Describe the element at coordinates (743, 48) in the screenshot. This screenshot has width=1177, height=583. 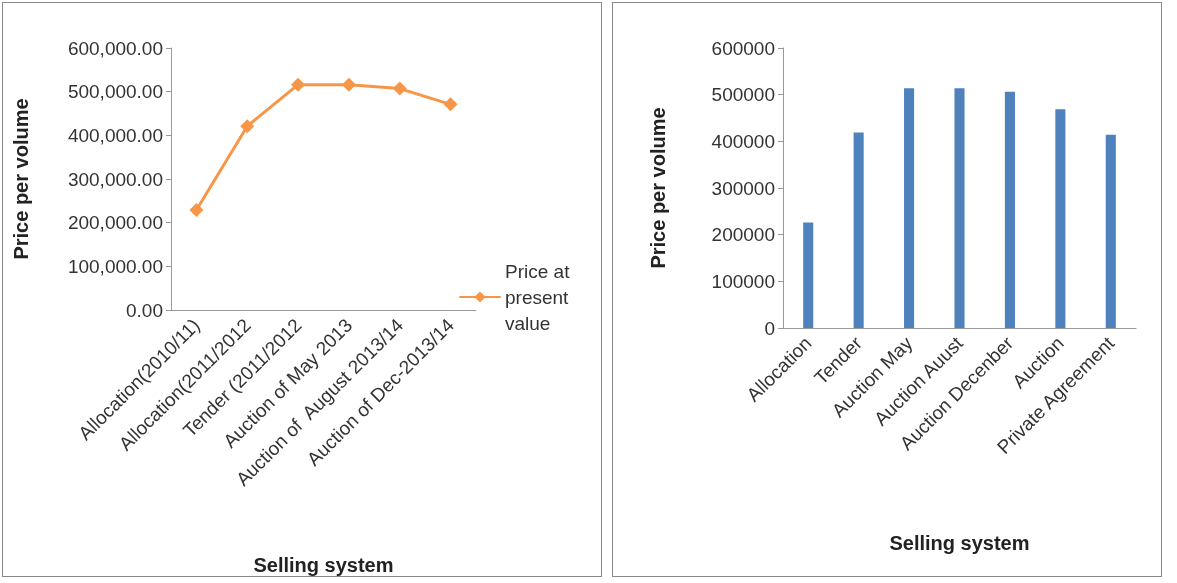
I see `y-tick-label: 600000` at that location.